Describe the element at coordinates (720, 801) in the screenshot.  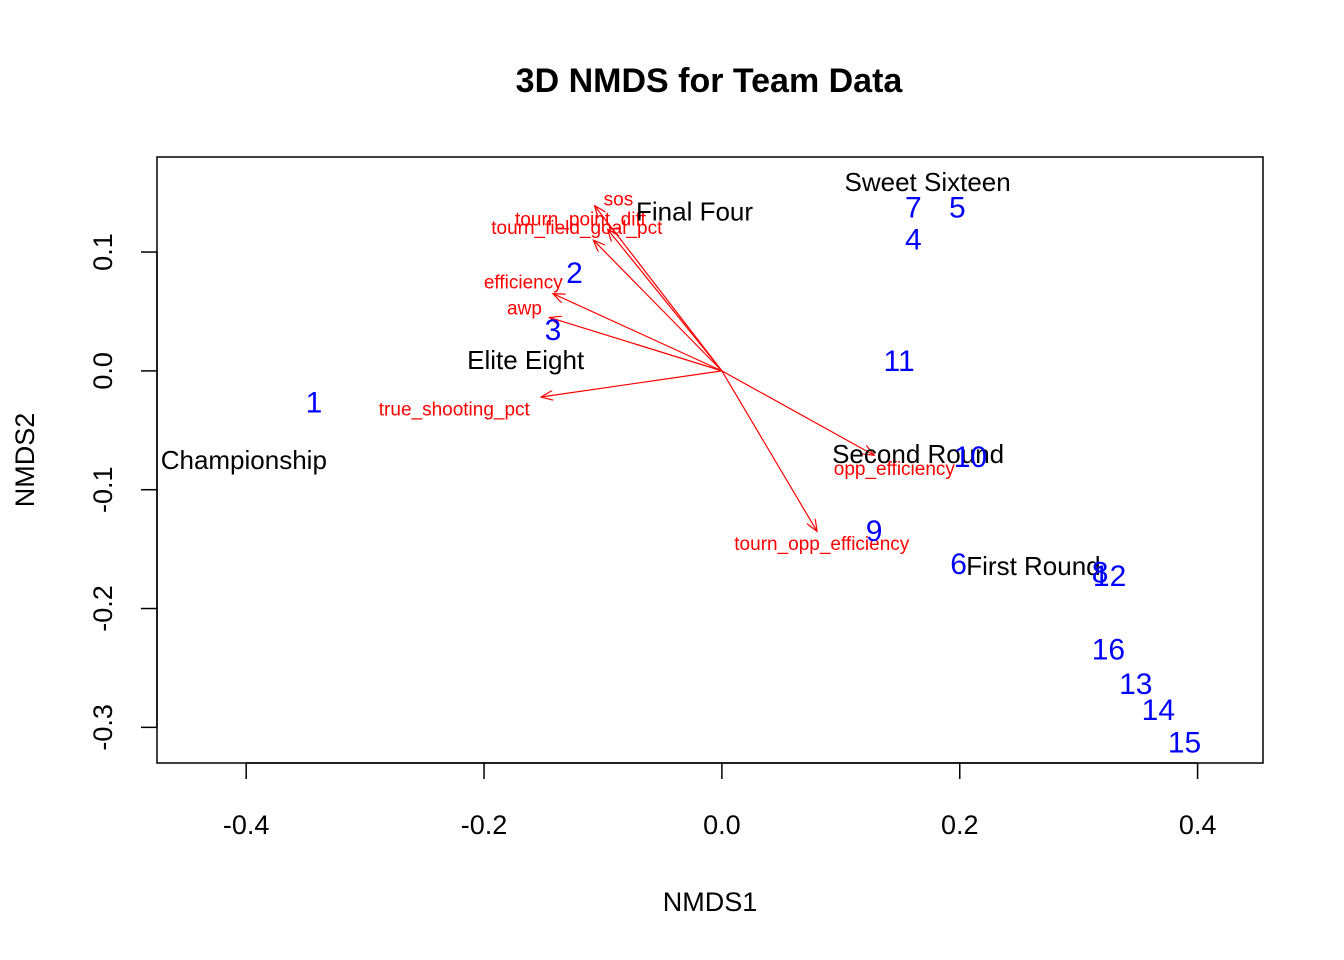
I see `x-axis: -0.4 -0.2 0.0 0.2 0.4` at that location.